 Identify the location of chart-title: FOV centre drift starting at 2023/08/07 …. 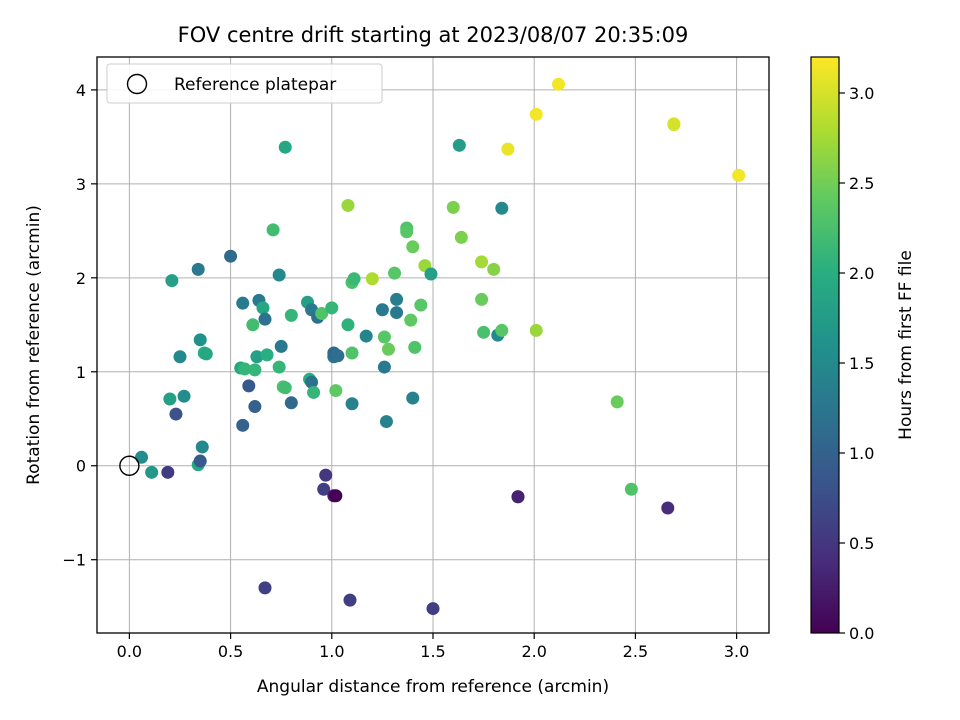
(433, 35).